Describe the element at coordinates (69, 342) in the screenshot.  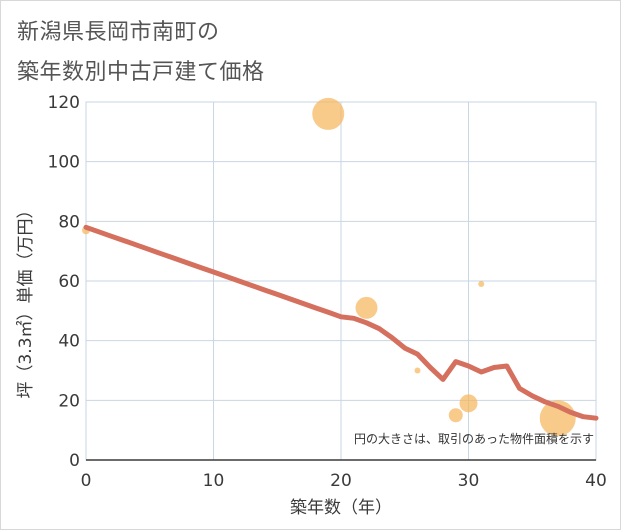
I see `y-tick-label: 40` at that location.